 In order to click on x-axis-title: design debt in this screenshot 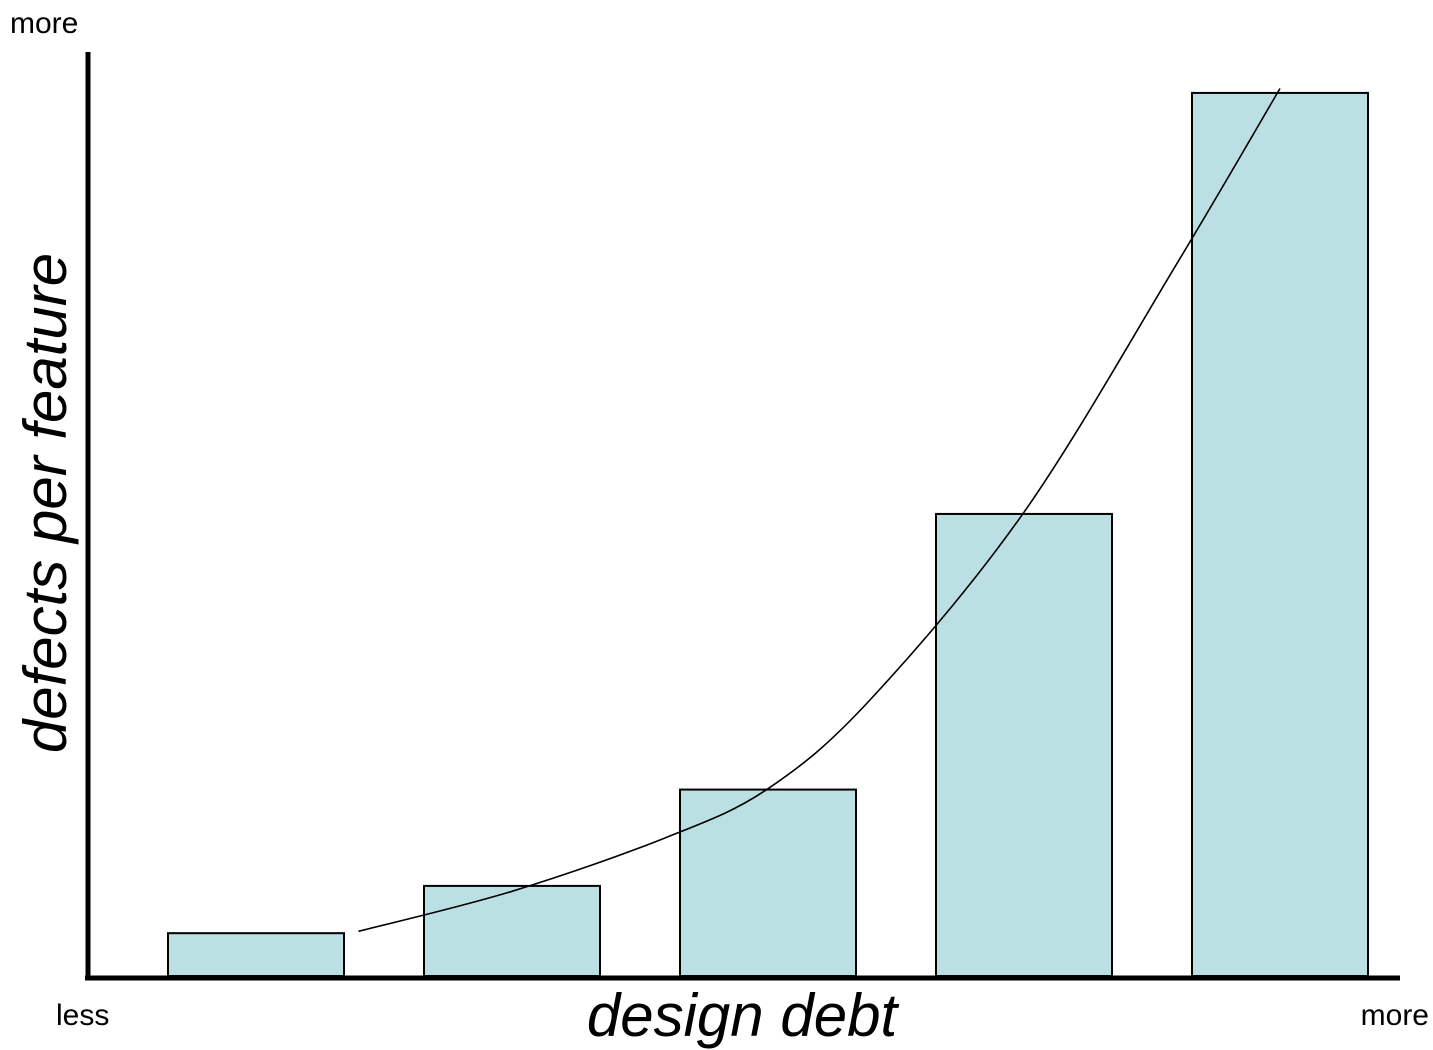, I will do `click(743, 1015)`.